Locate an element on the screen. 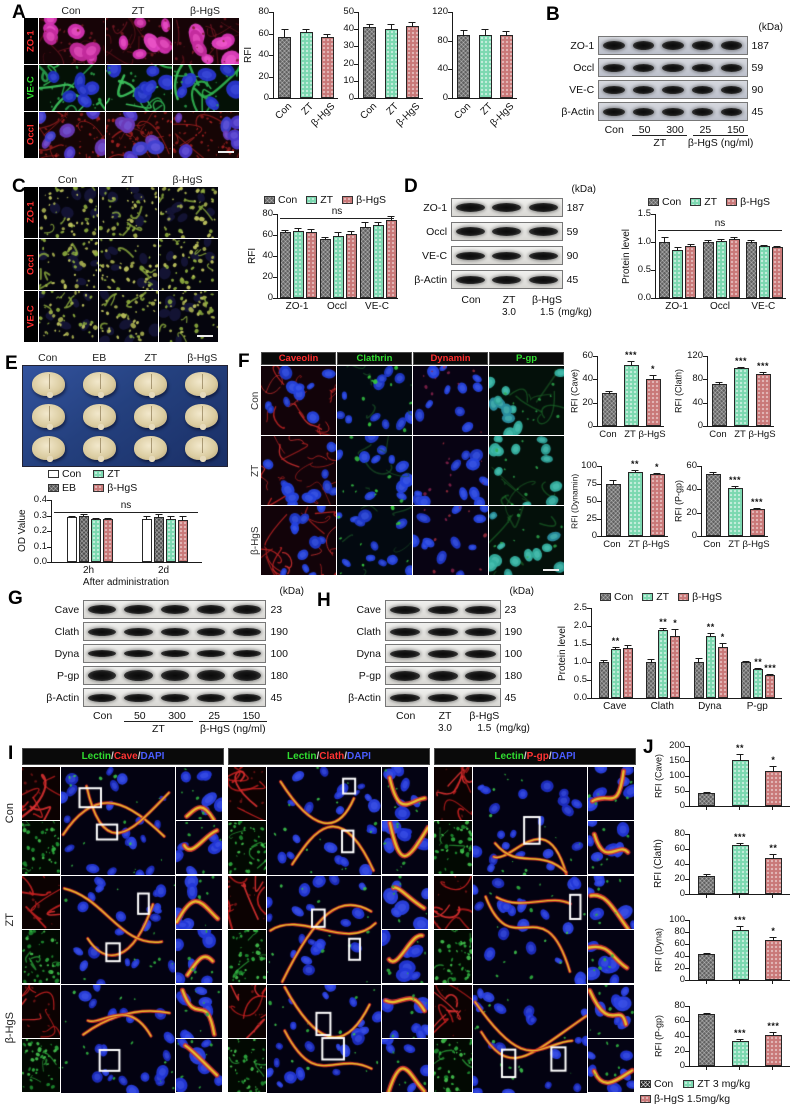  panel-i-group-pgp: Lectin / P-gp / DAPI is located at coordinates (535, 921).